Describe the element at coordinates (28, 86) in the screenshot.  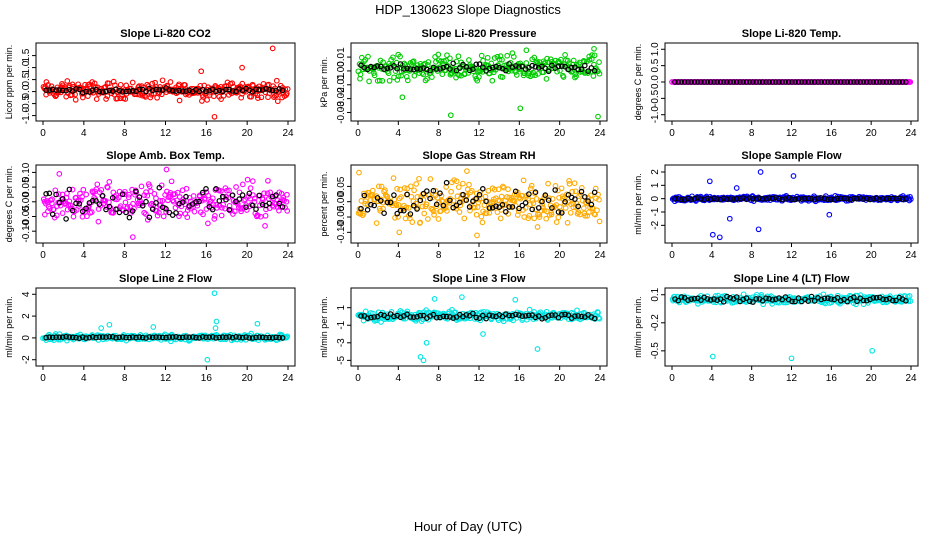
I see `y-axis: -1.0-0.50.00.51.01.5` at that location.